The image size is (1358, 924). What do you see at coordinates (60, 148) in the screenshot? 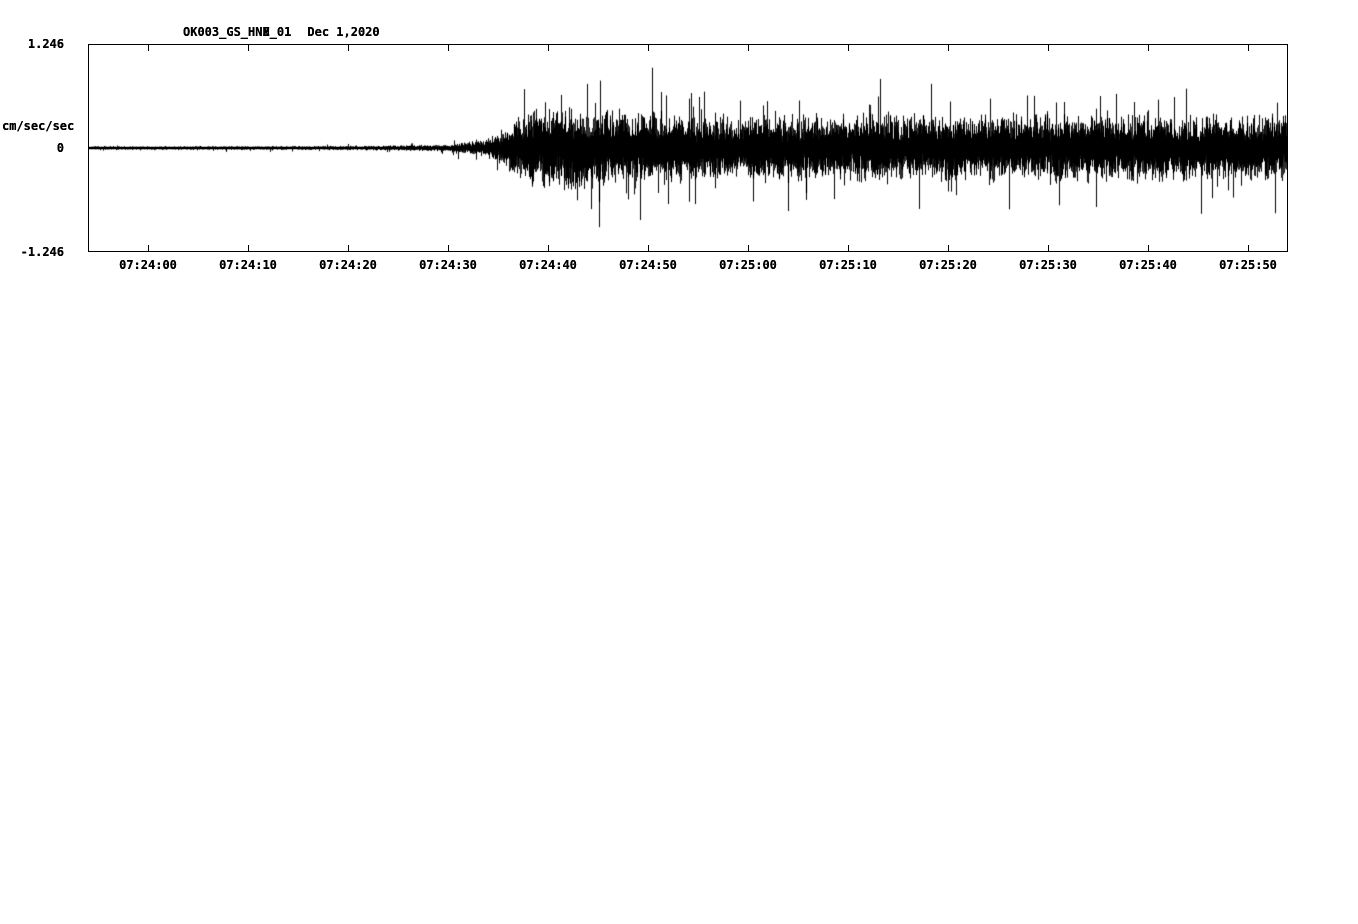
I see `y-tick-zero-label: 0` at bounding box center [60, 148].